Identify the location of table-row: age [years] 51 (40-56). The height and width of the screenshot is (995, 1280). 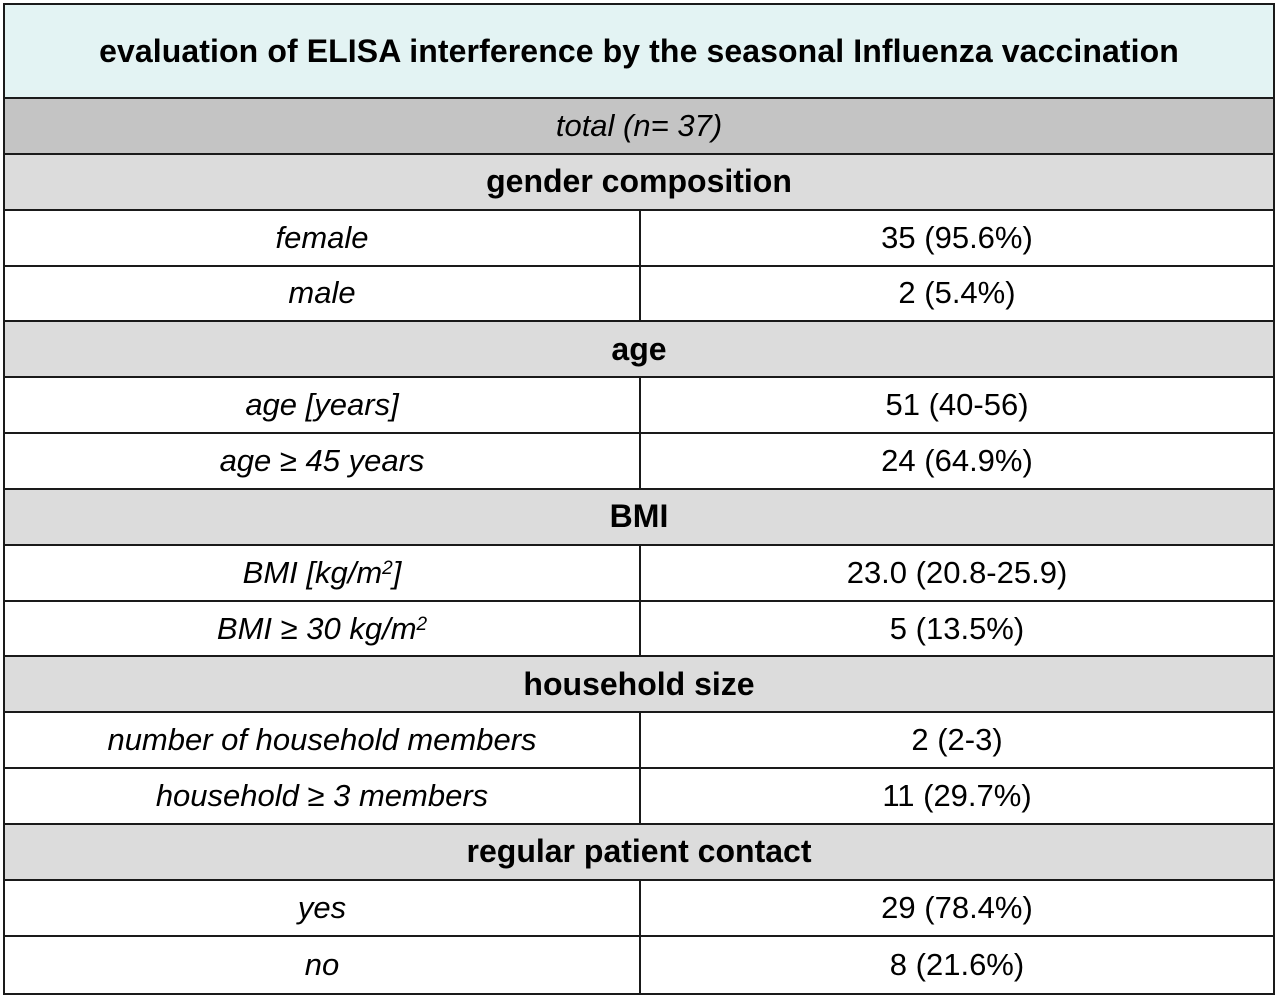
(639, 406).